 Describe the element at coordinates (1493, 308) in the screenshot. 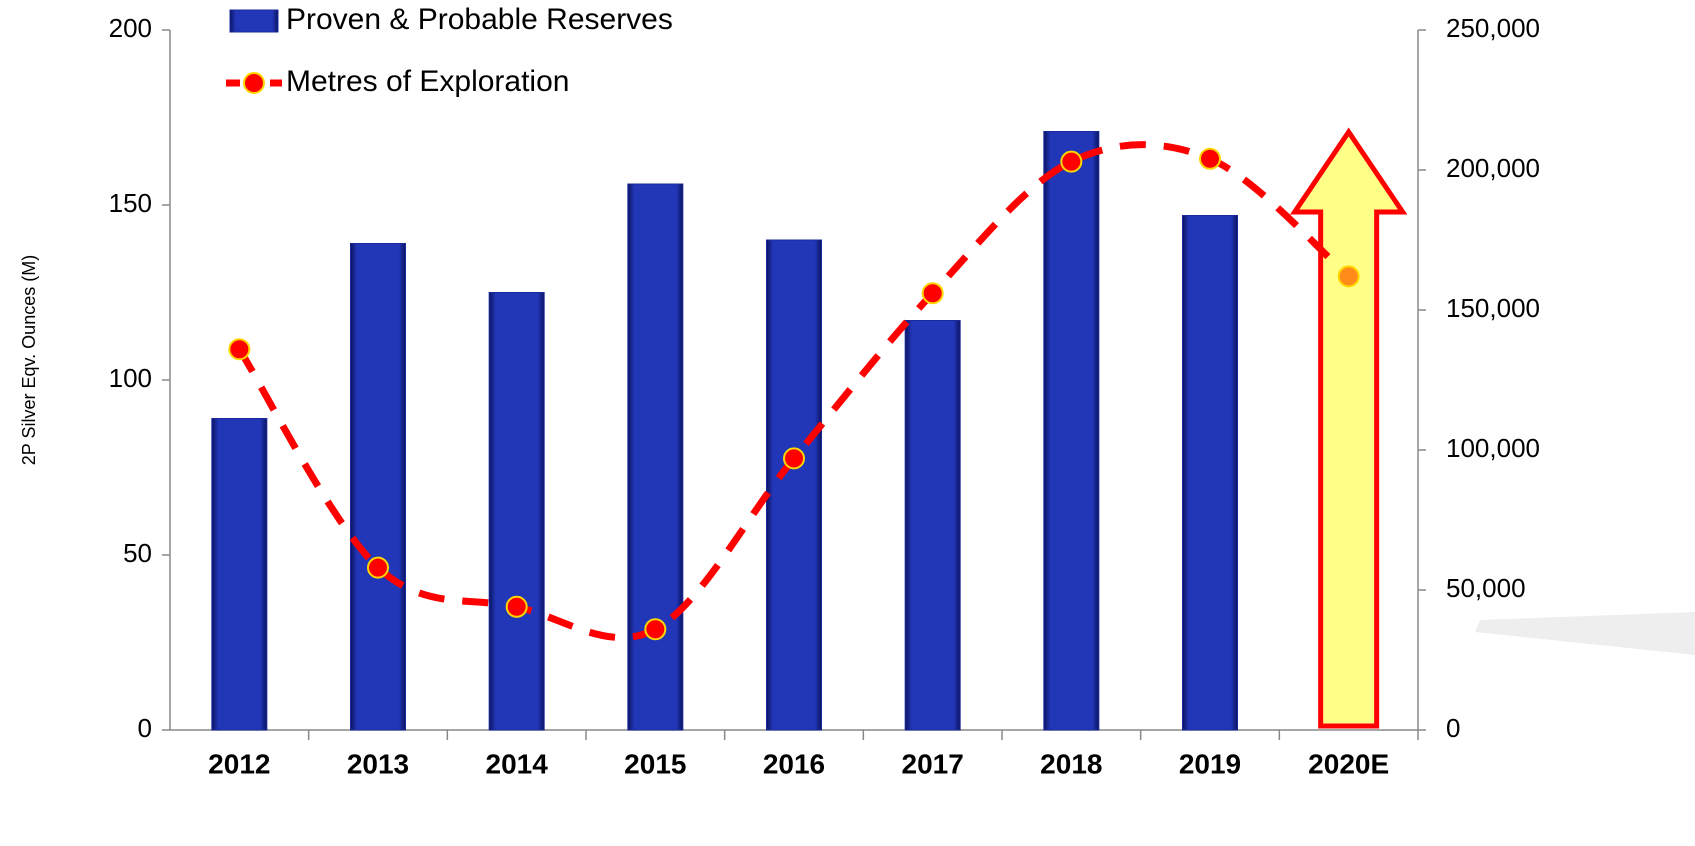

I see `y2-tick-label: 150,000` at that location.